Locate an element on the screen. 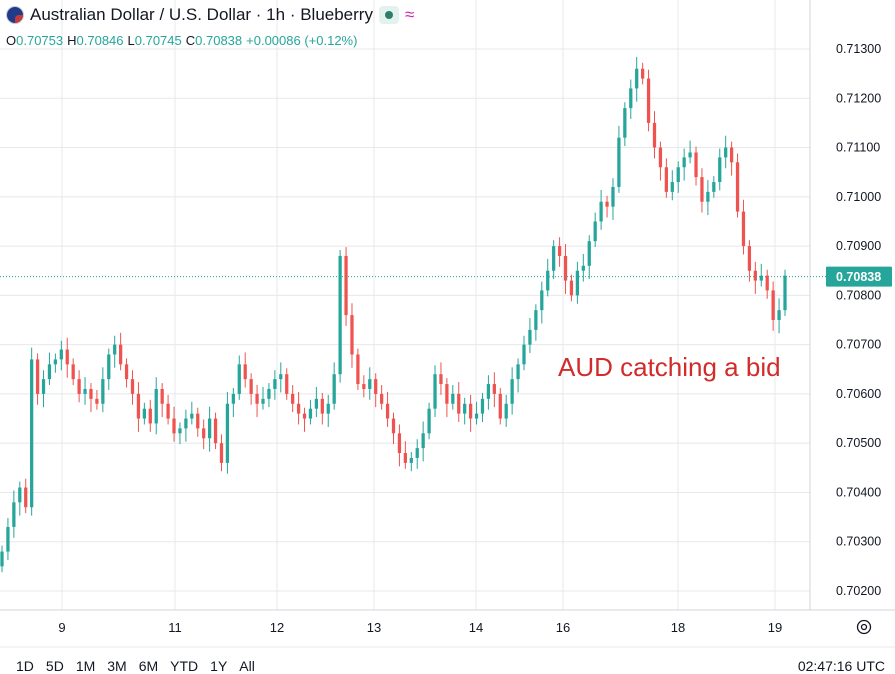  y-tick-label: 0.70900 is located at coordinates (858, 246).